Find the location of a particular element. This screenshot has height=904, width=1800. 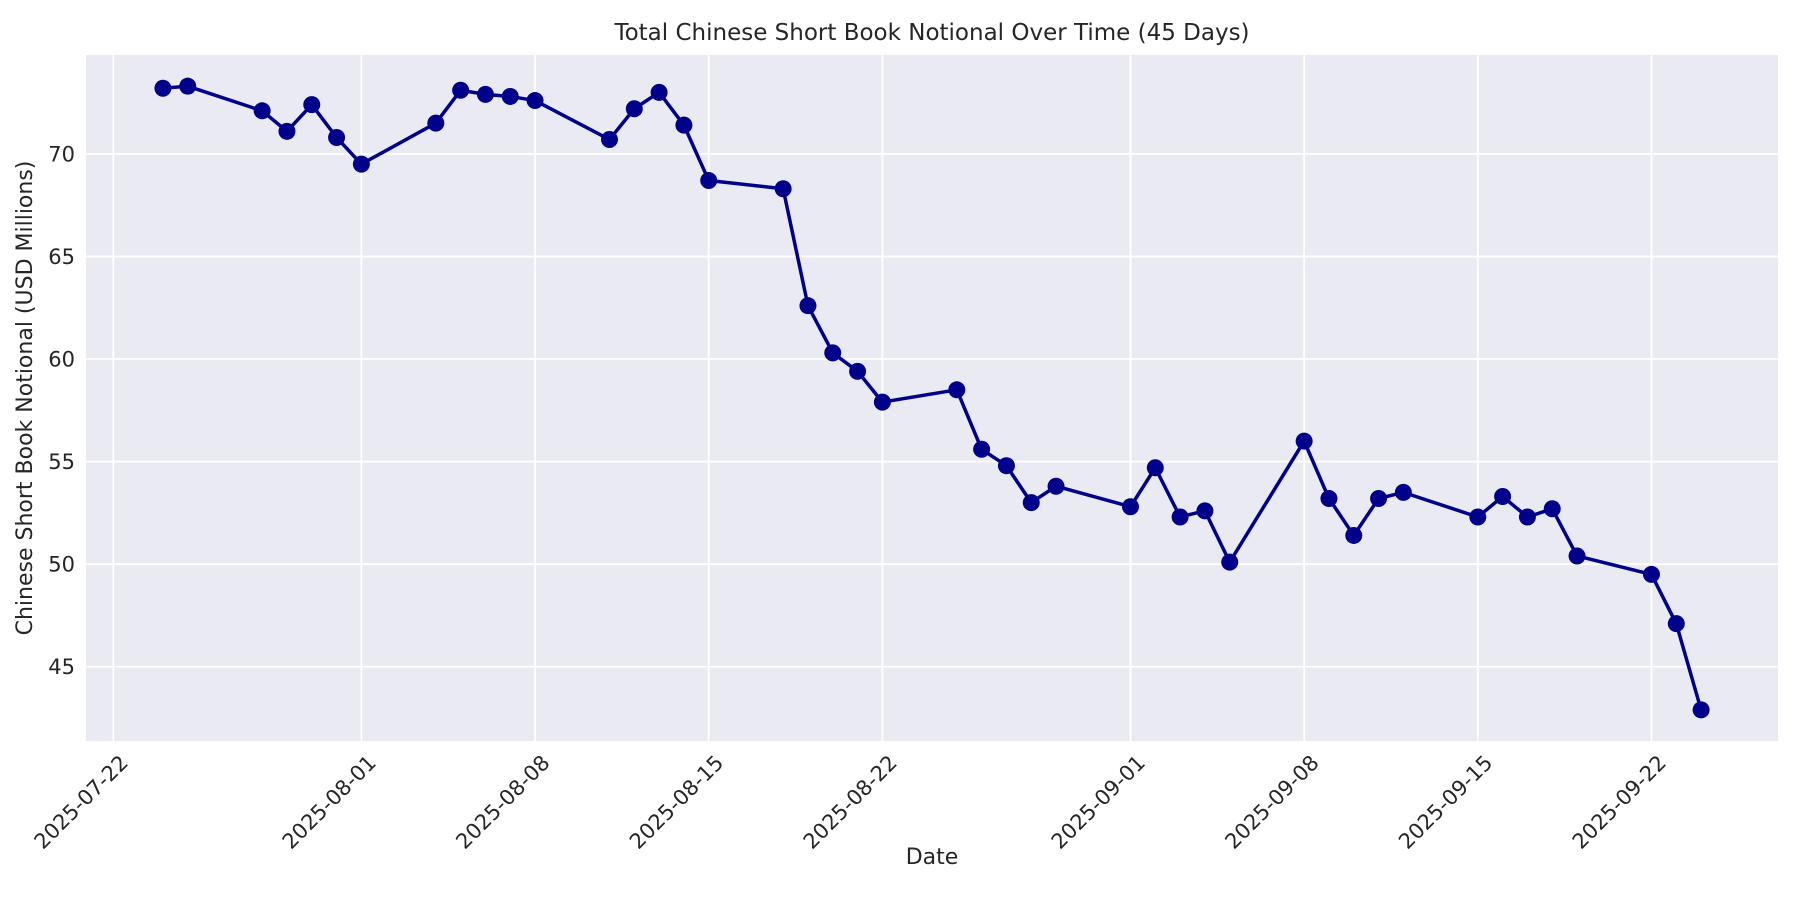

x-tick-label: 2025-08-08 is located at coordinates (502, 802).